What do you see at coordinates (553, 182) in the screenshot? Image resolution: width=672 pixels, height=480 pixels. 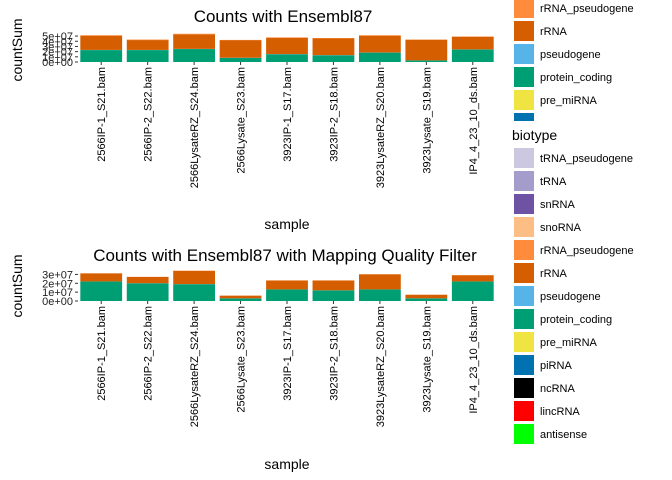 I see `legend-label: tRNA` at bounding box center [553, 182].